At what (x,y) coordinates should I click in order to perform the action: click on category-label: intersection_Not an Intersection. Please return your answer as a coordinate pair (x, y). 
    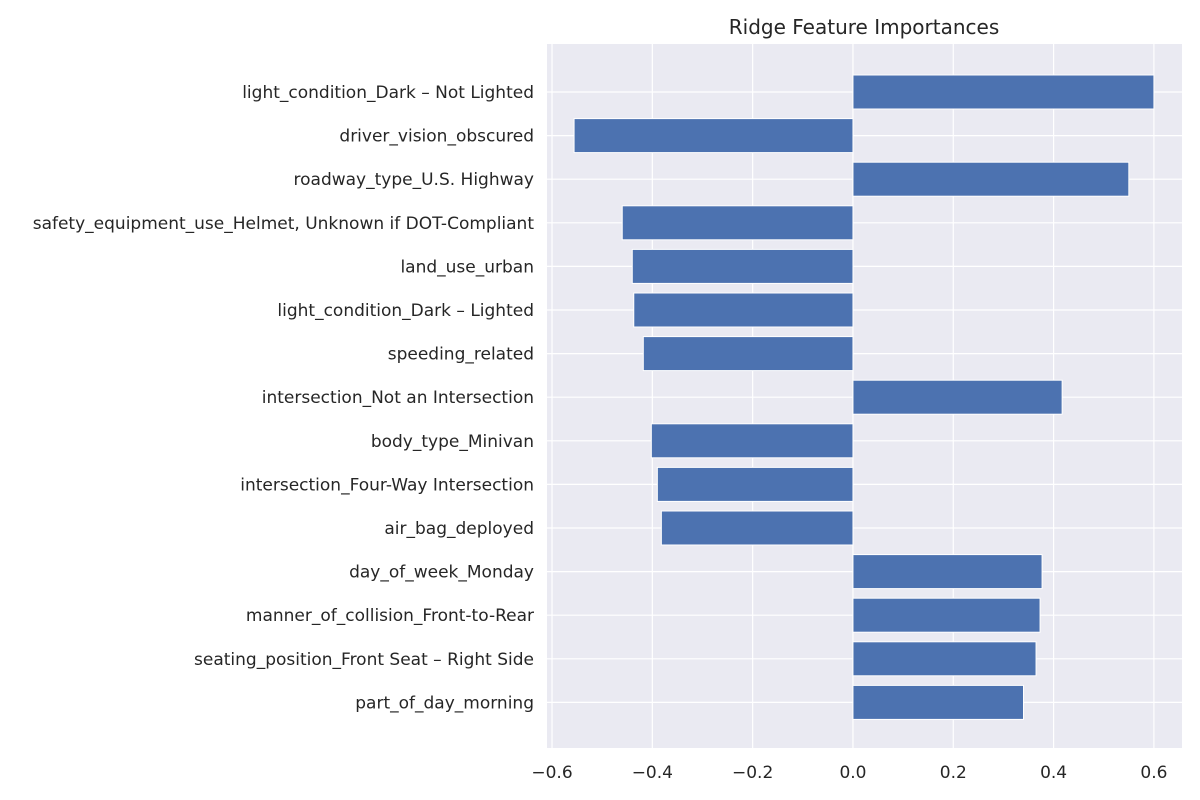
    Looking at the image, I should click on (398, 398).